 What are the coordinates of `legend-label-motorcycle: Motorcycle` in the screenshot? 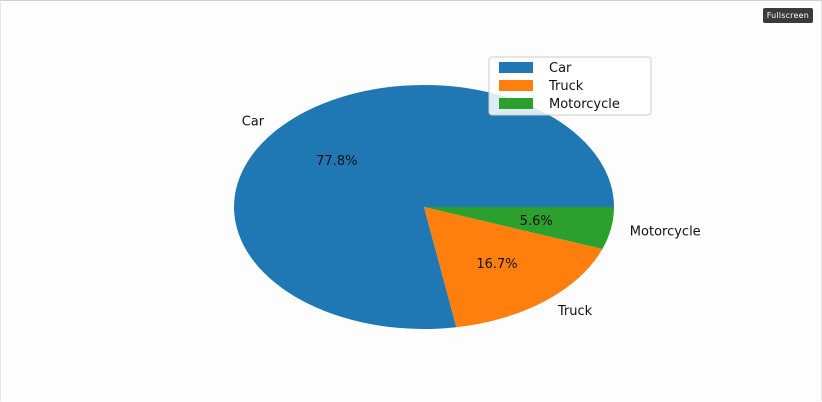 It's located at (584, 104).